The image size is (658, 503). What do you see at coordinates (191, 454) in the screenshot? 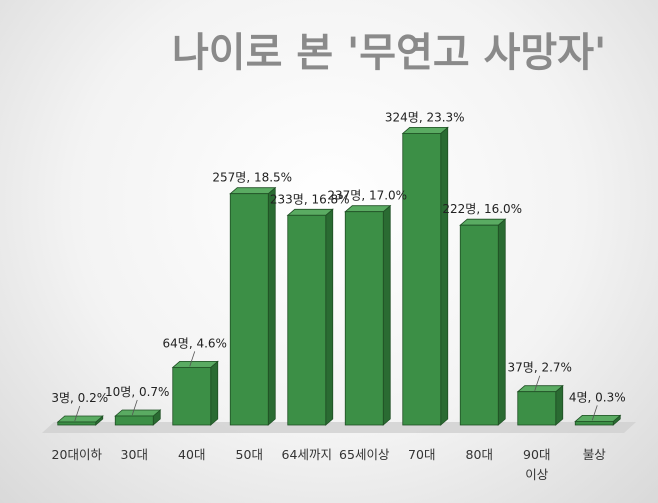
I see `x-tick-label-2: 40대` at bounding box center [191, 454].